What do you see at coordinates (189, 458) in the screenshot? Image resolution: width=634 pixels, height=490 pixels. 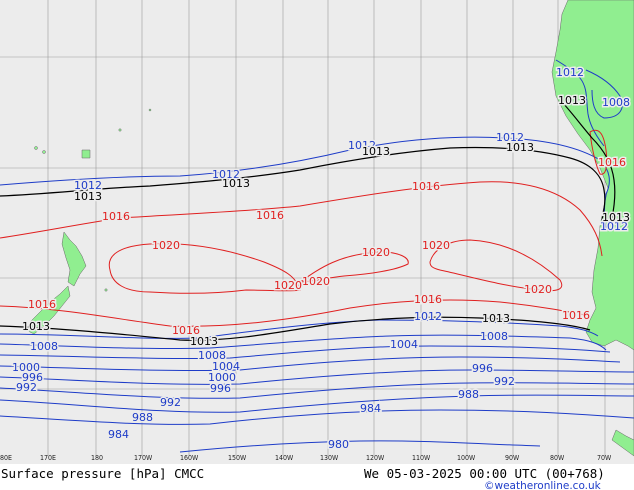 I see `lon-tick: 160W` at bounding box center [189, 458].